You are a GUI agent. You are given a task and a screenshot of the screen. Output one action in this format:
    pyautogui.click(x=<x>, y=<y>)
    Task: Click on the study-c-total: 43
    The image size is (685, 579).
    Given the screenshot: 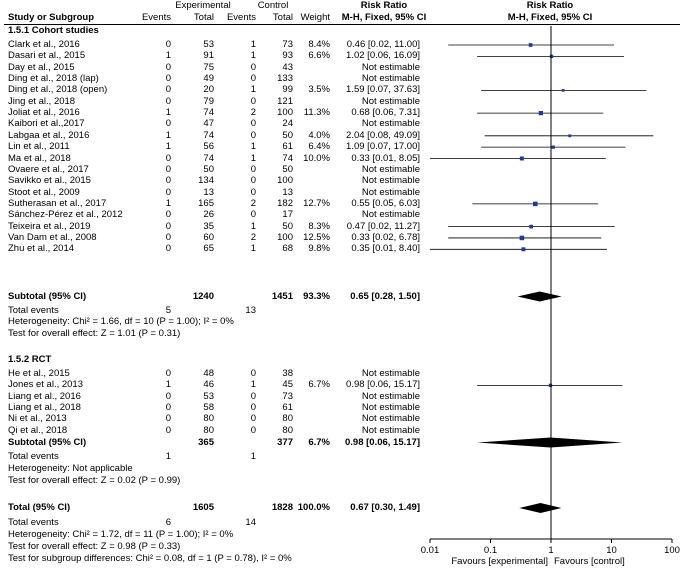 What is the action you would take?
    pyautogui.click(x=287, y=67)
    